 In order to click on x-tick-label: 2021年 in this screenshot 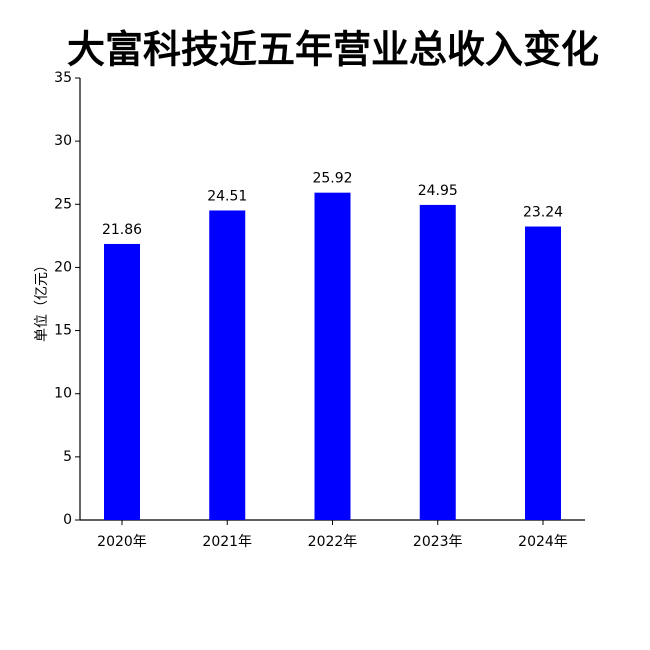, I will do `click(227, 542)`.